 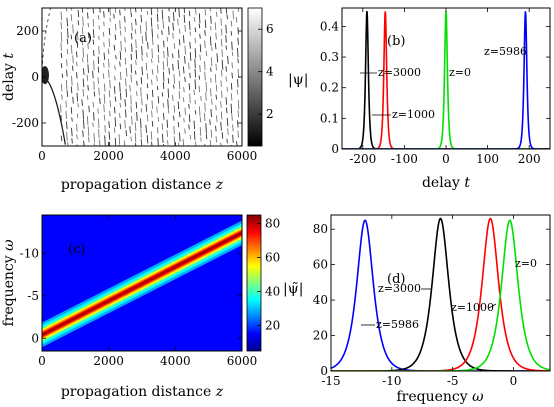 I want to click on panel-b-annotation-z1000: z=1000, so click(x=413, y=114).